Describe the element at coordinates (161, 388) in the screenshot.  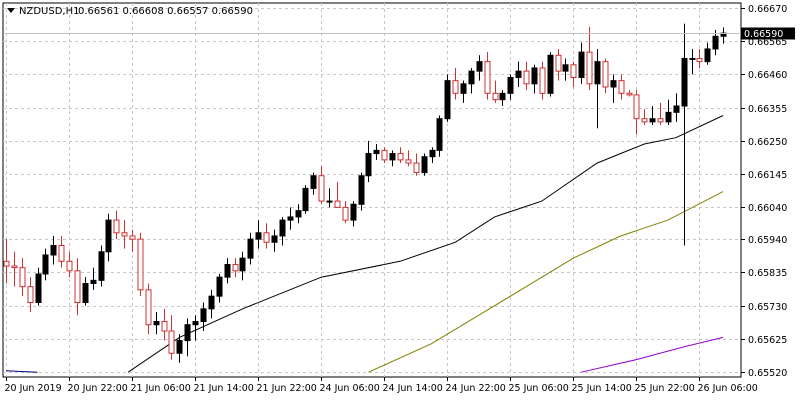
I see `x-tick-label: 21 Jun 06:00` at that location.